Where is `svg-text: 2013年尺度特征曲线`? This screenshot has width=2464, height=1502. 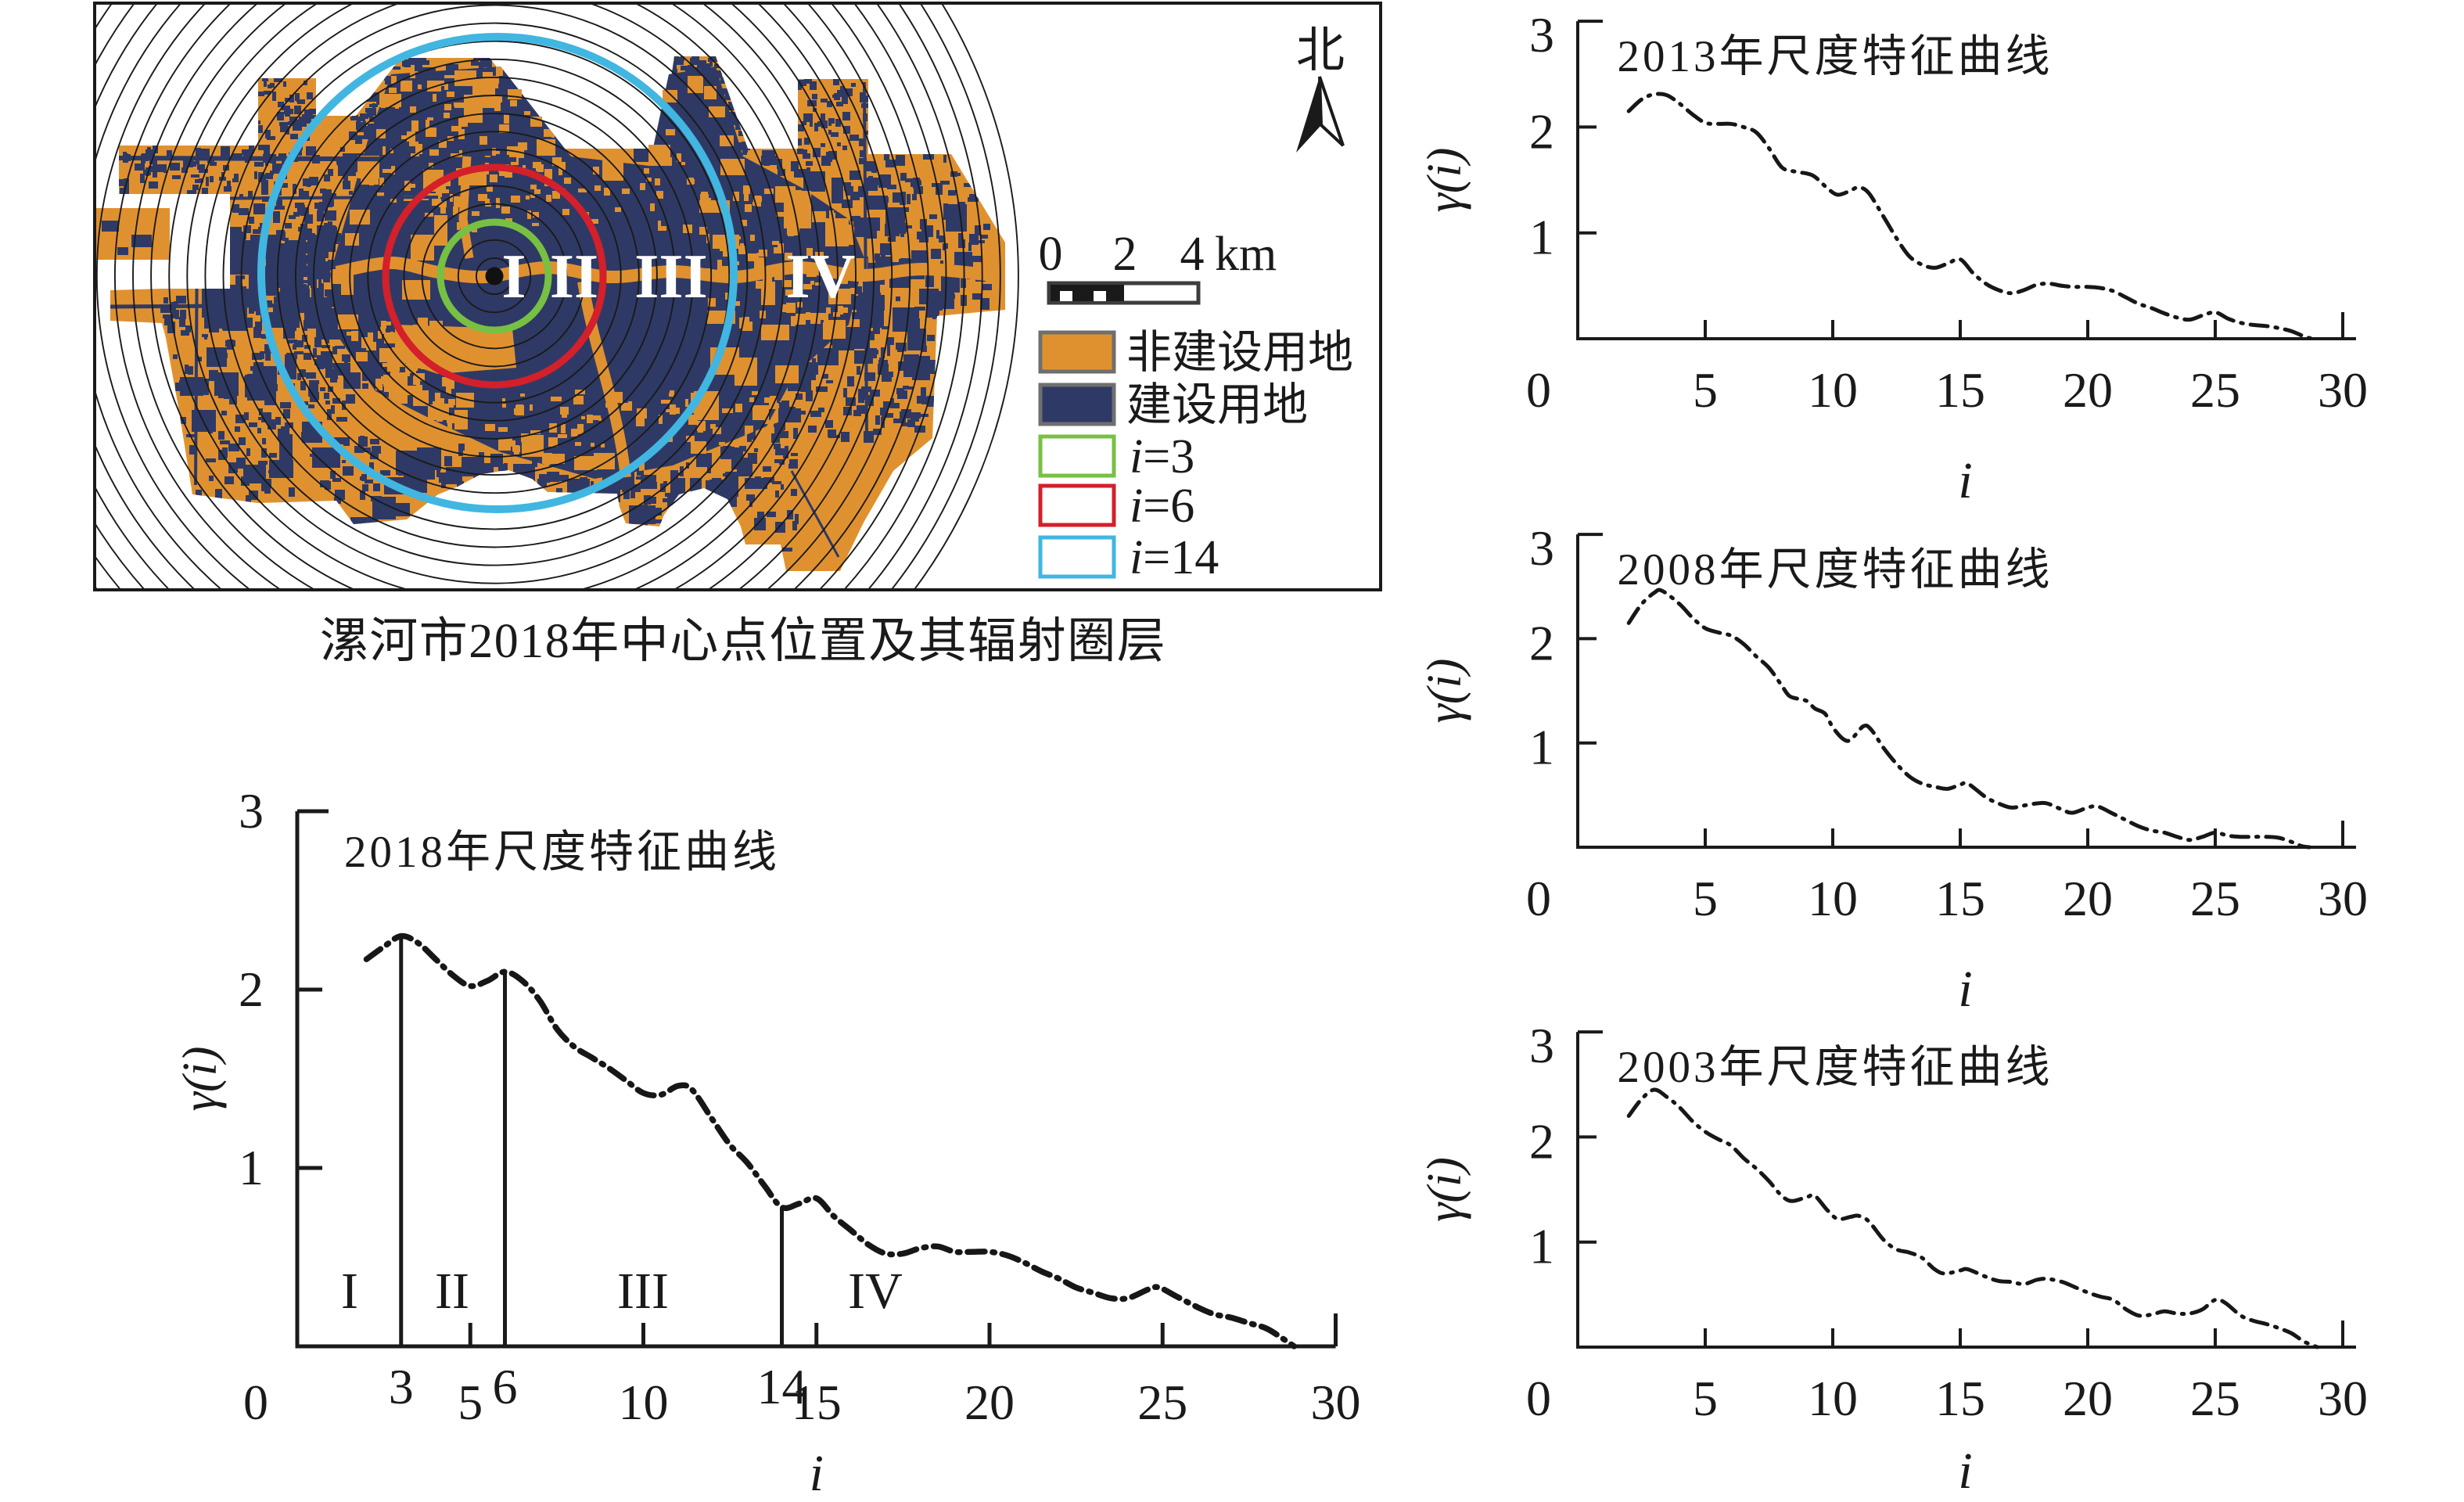
svg-text: 2013年尺度特征曲线 is located at coordinates (1835, 57).